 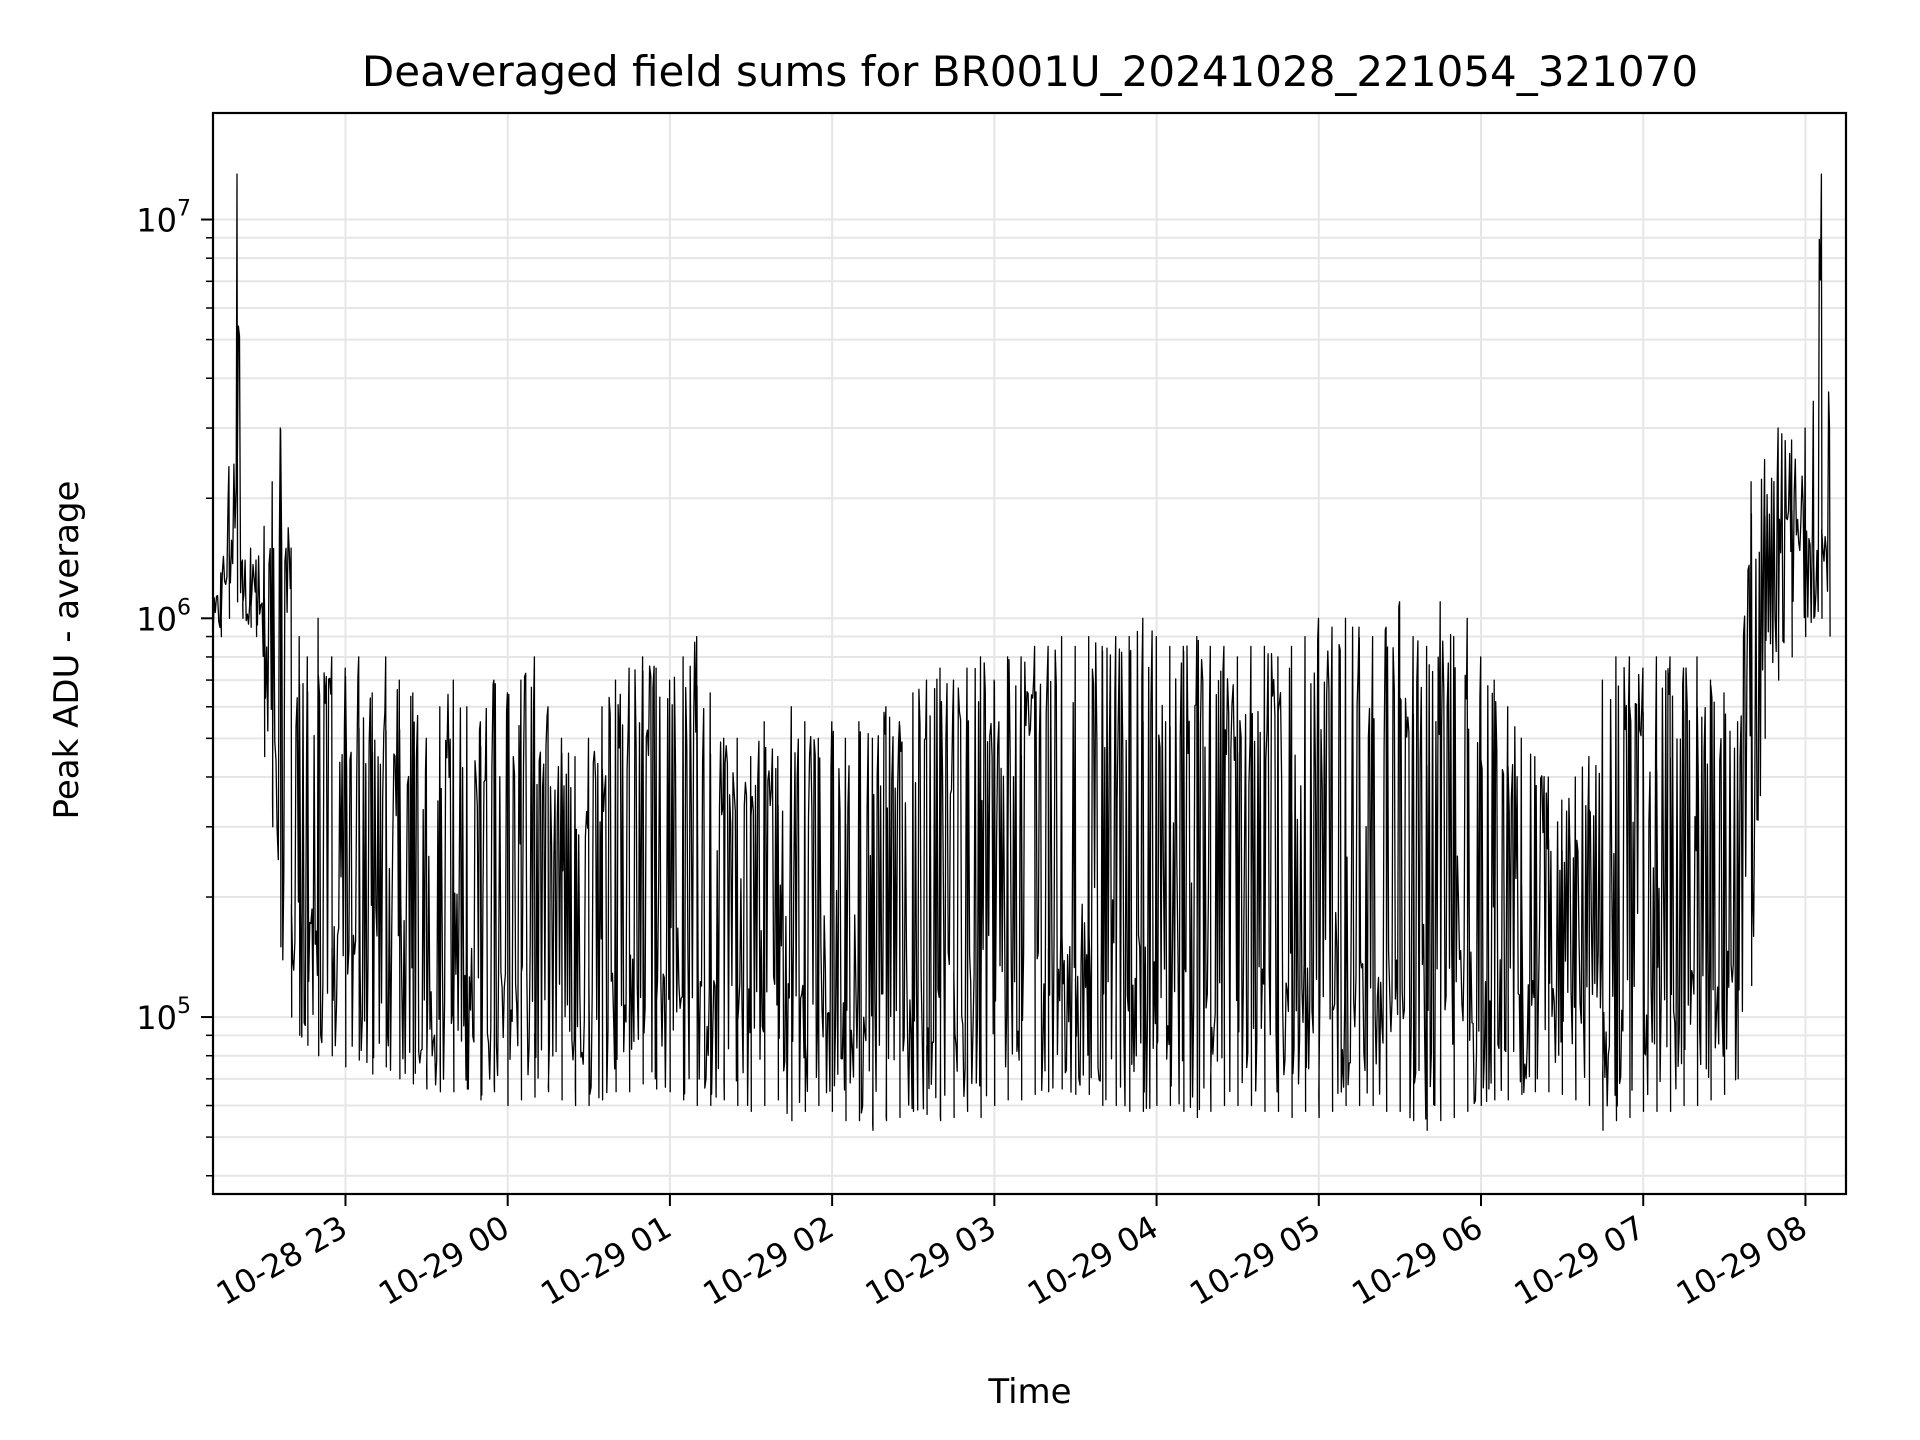 I want to click on y-tick-label: 10⁶, so click(x=163, y=616).